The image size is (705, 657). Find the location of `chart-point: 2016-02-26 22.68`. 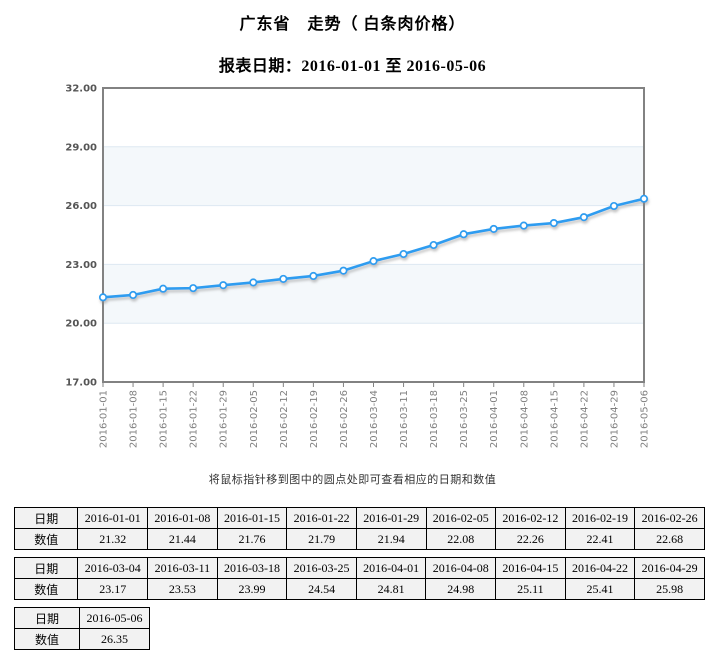

chart-point: 2016-02-26 22.68 is located at coordinates (343, 270).